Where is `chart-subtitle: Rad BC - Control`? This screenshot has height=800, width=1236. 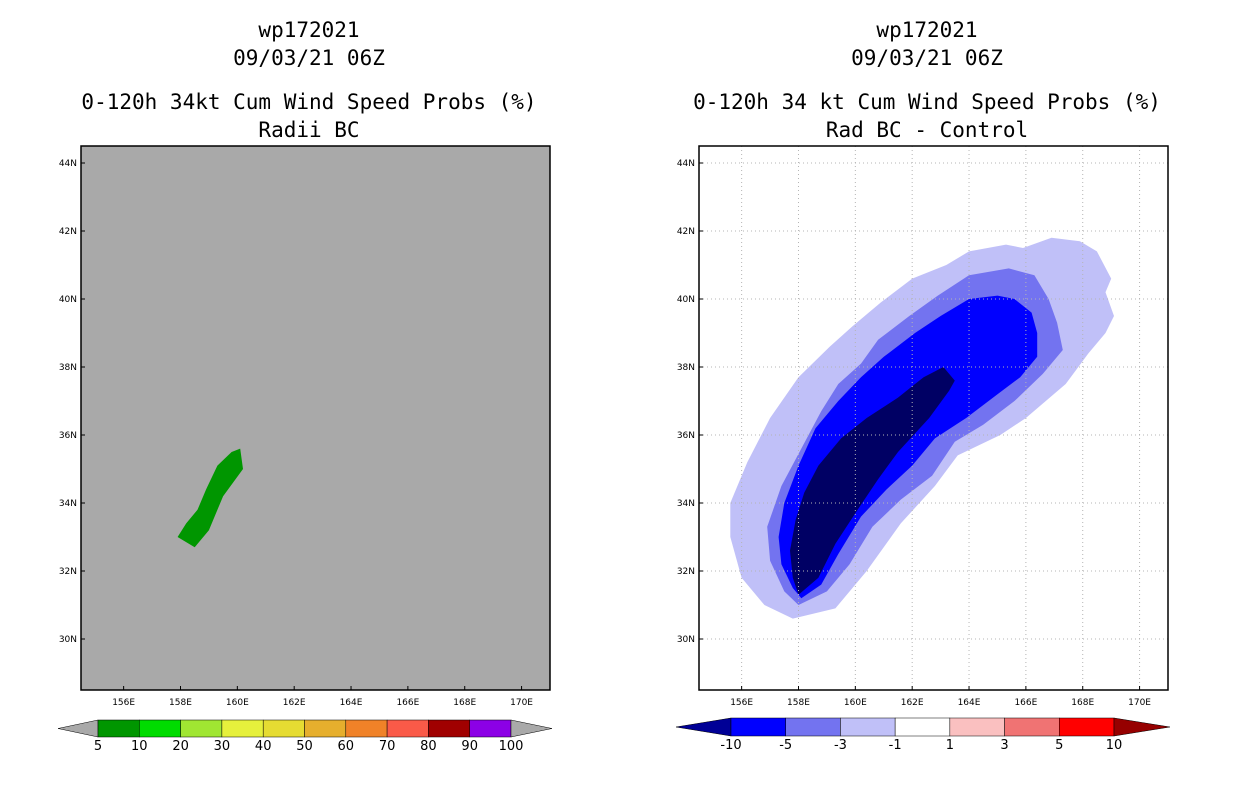
chart-subtitle: Rad BC - Control is located at coordinates (927, 130).